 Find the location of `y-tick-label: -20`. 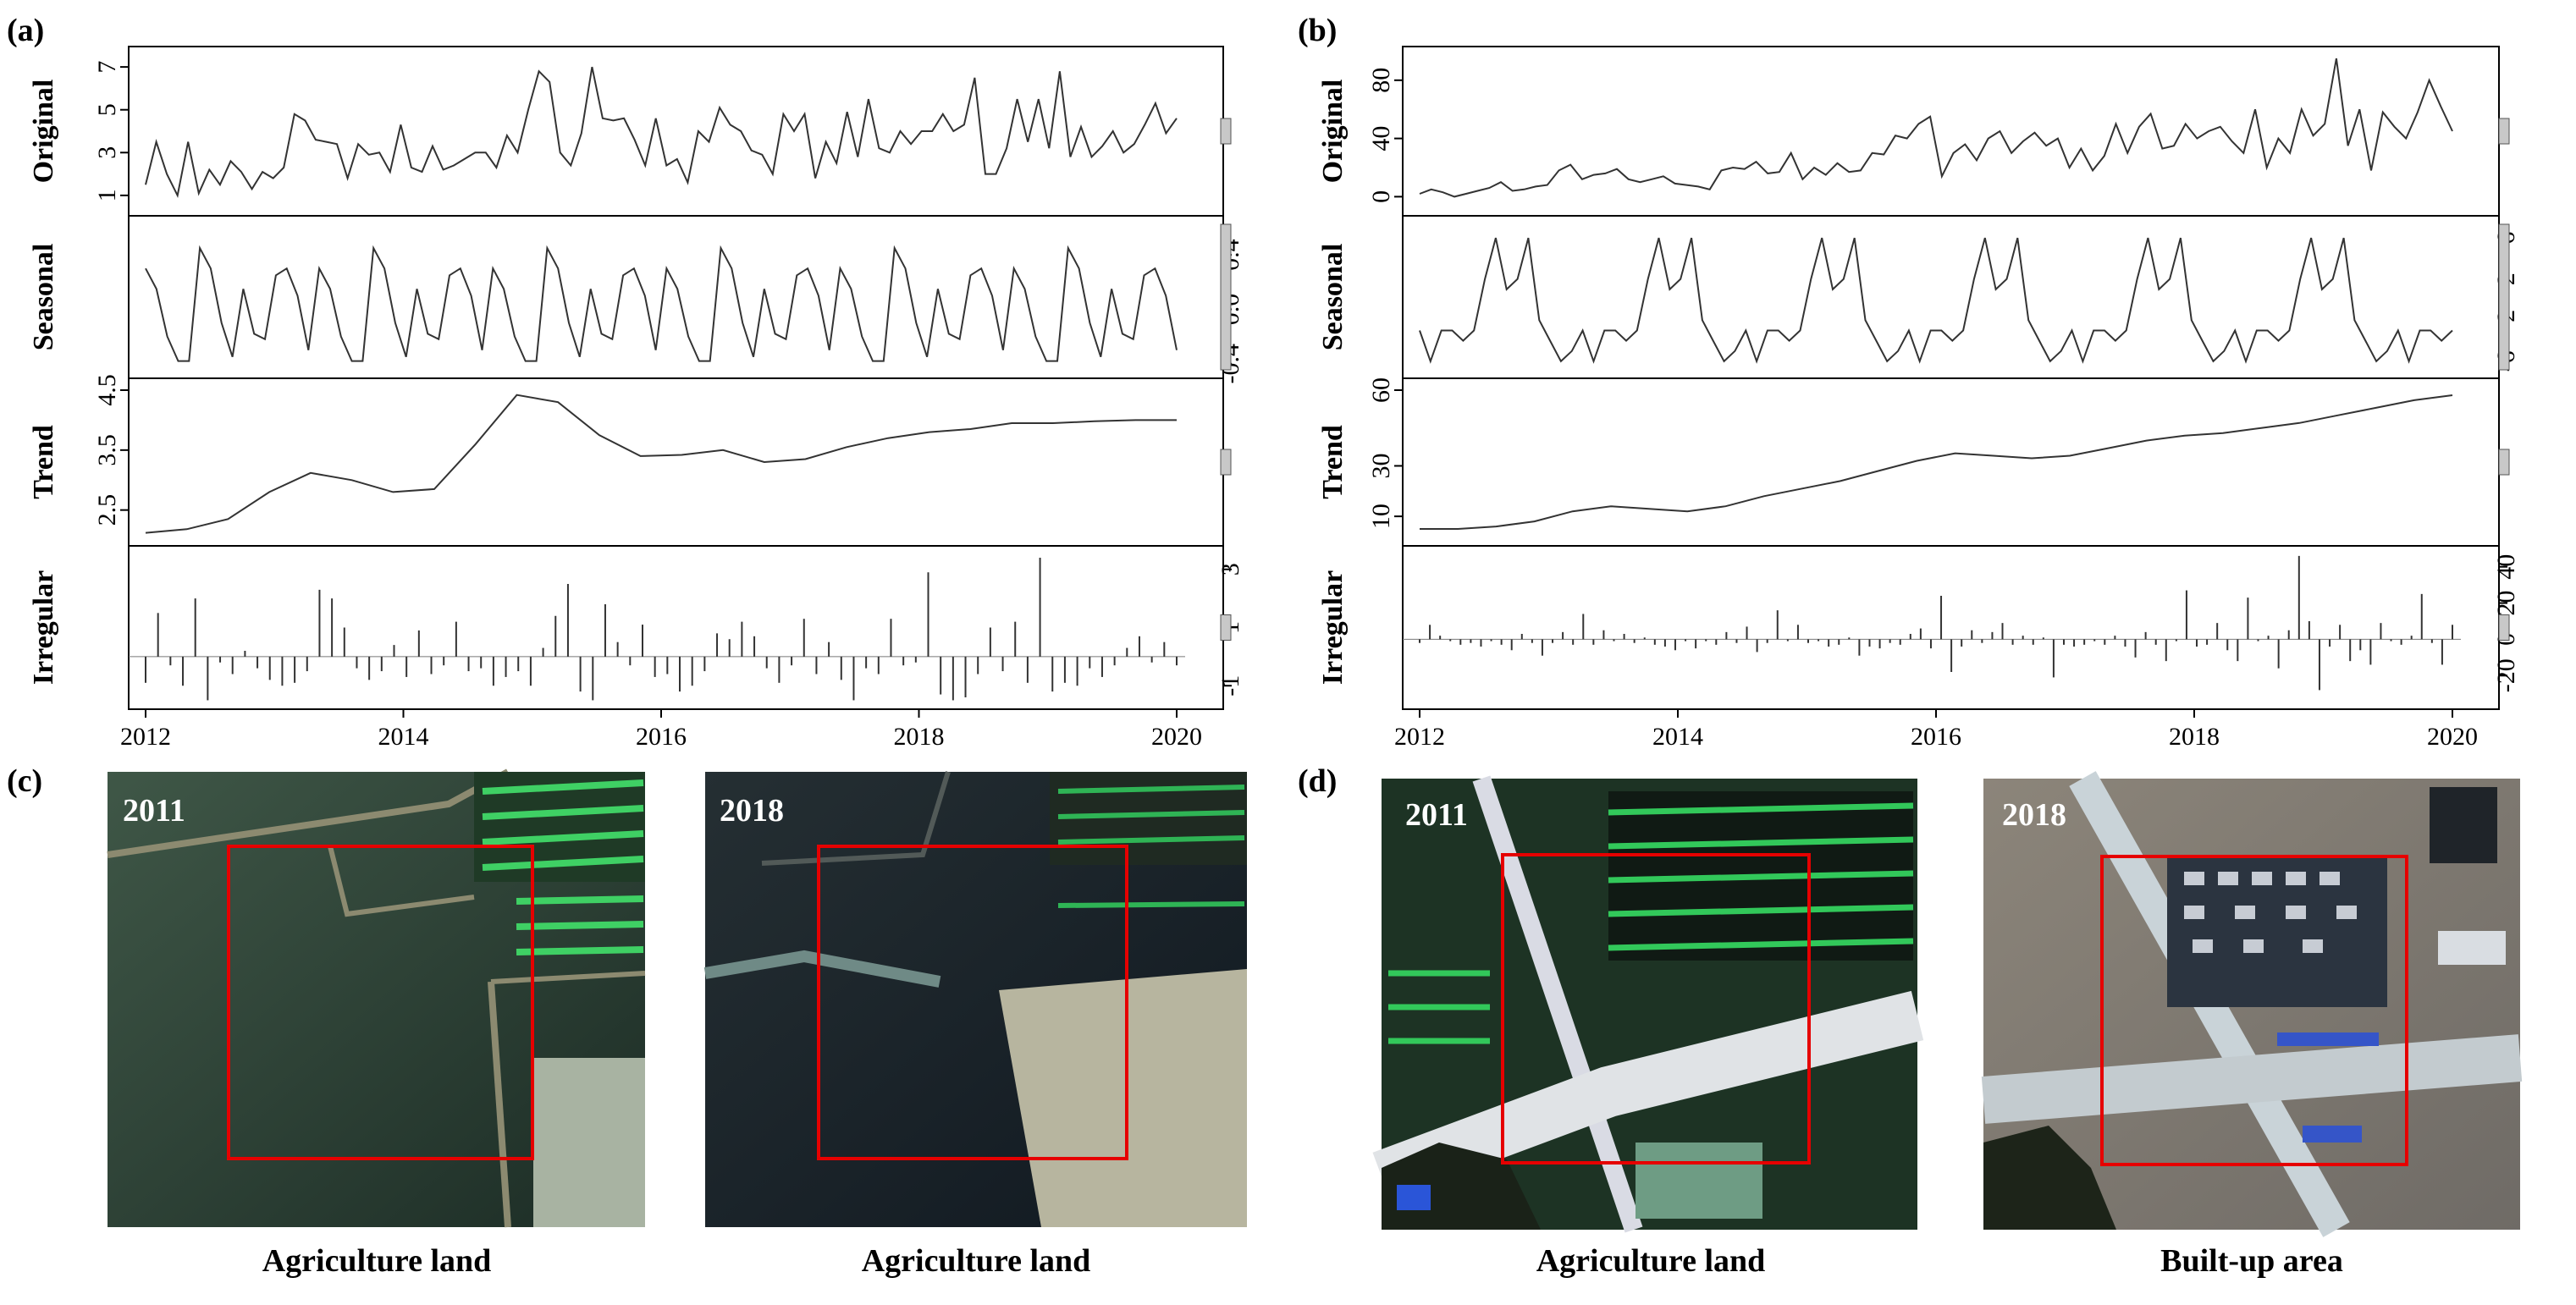

y-tick-label: -20 is located at coordinates (2506, 675).